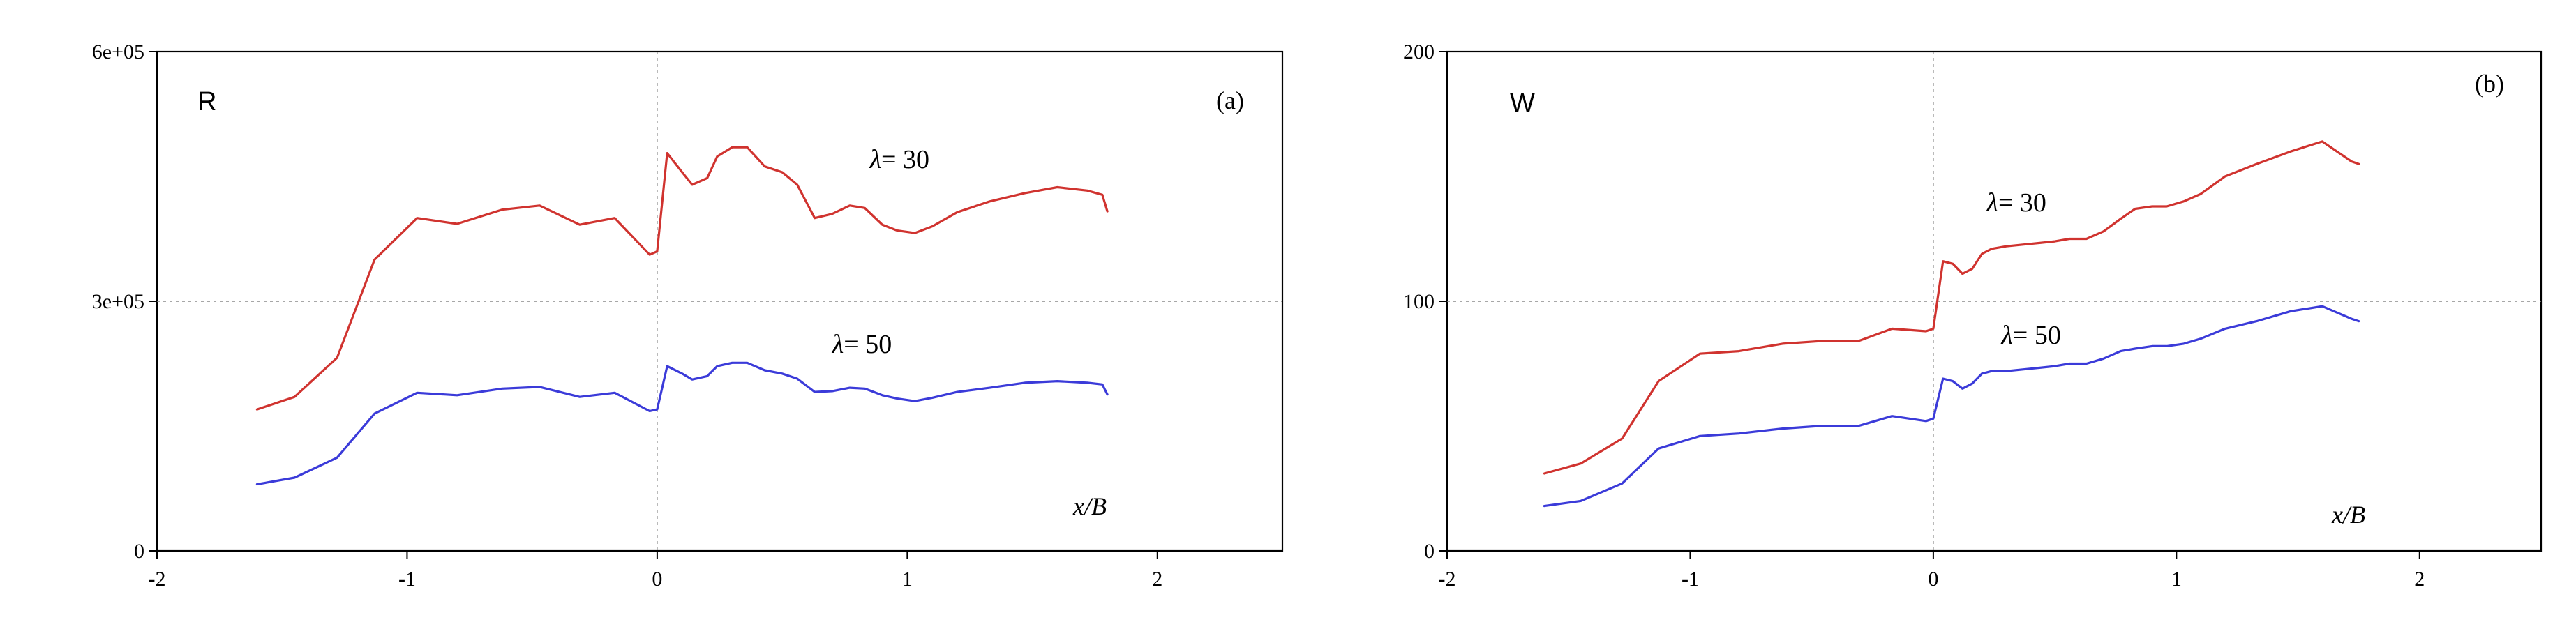 The width and height of the screenshot is (2576, 622). I want to click on chart0-series-label-lambda-50: λ= 50, so click(862, 344).